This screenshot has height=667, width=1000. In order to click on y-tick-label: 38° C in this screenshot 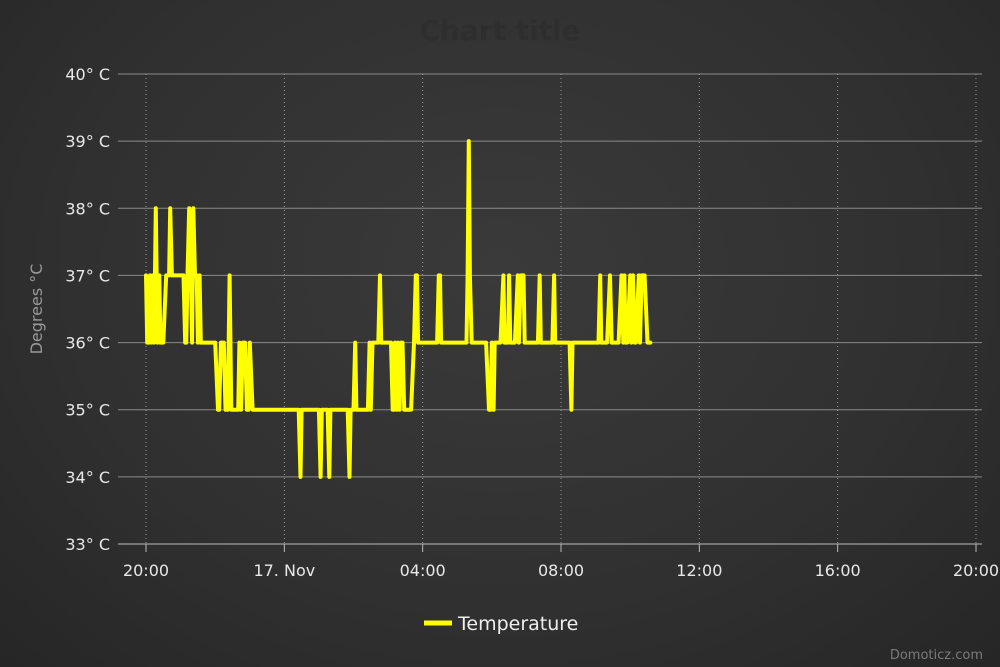, I will do `click(87, 208)`.